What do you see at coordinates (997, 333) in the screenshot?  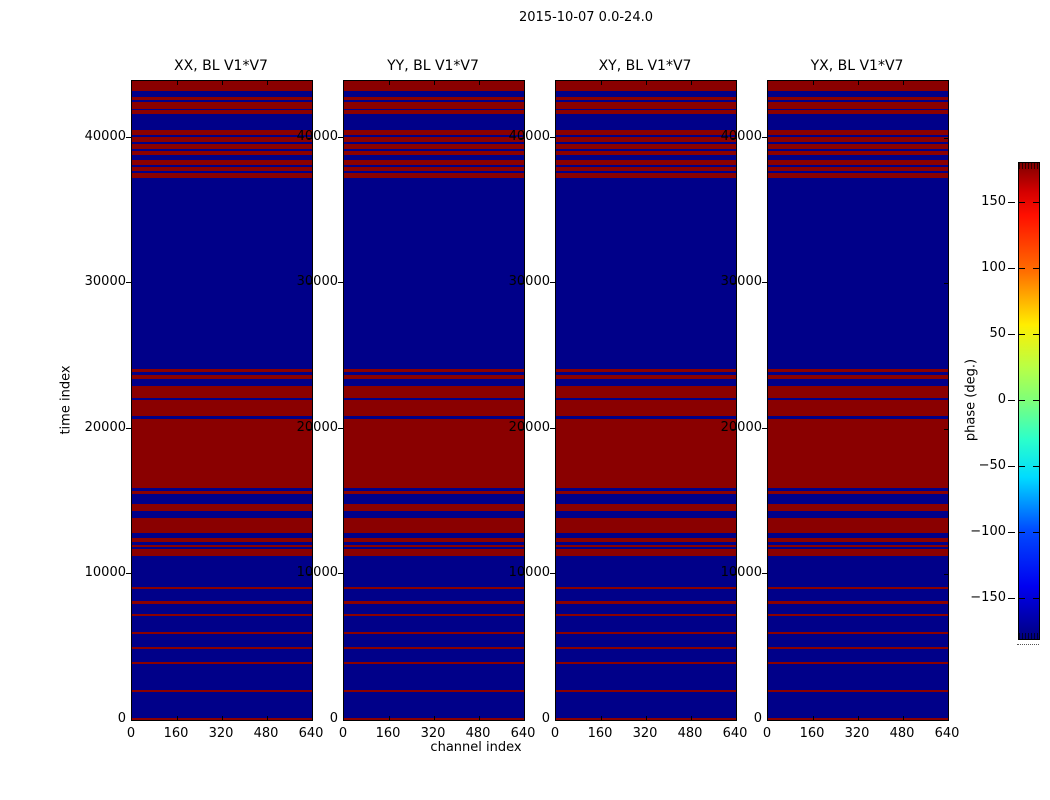 I see `colorbar-tick-label: 50` at bounding box center [997, 333].